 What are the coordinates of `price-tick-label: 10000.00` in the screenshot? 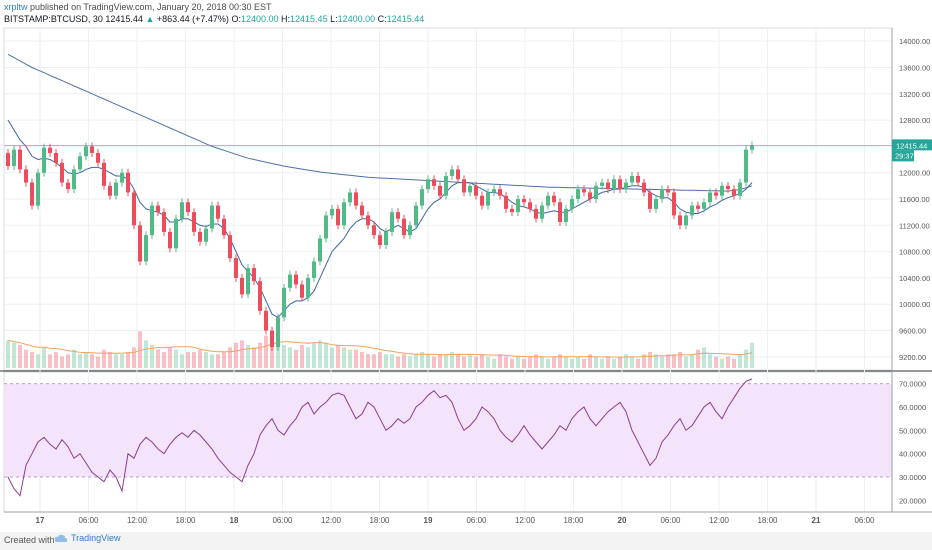 It's located at (914, 304).